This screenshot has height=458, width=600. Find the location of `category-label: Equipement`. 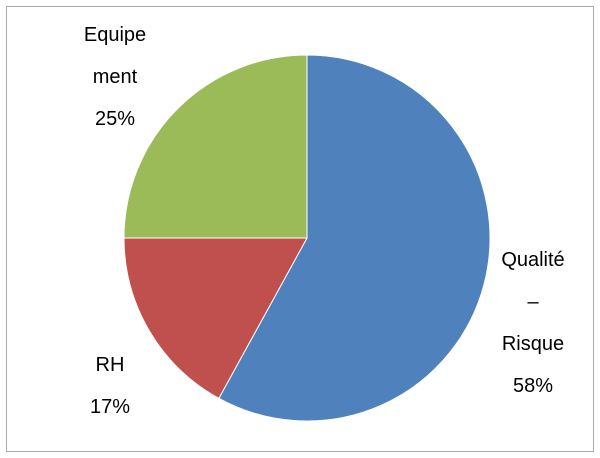

category-label: Equipement is located at coordinates (115, 56).